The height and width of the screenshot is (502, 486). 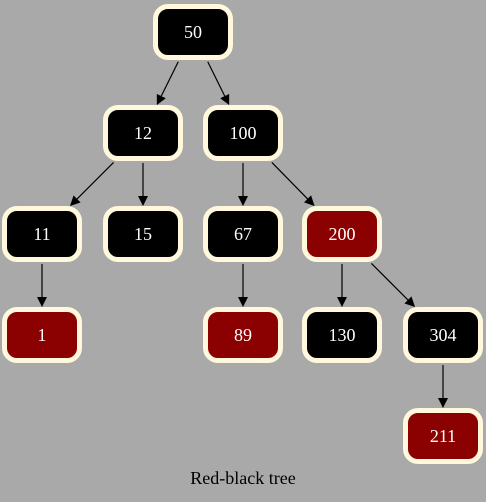 I want to click on tree-node-200: 200, so click(x=342, y=234).